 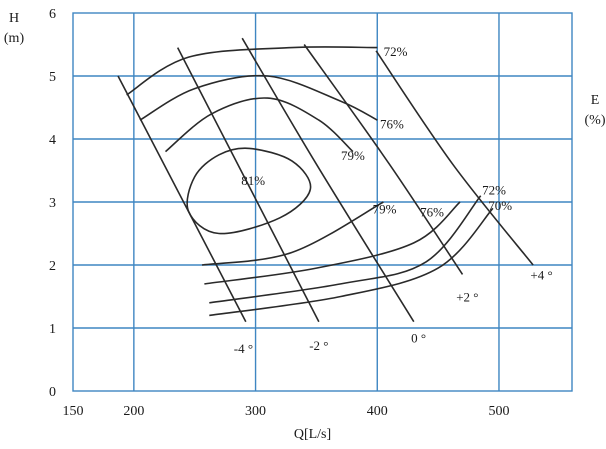 What do you see at coordinates (52, 203) in the screenshot?
I see `y-tick-label: 3` at bounding box center [52, 203].